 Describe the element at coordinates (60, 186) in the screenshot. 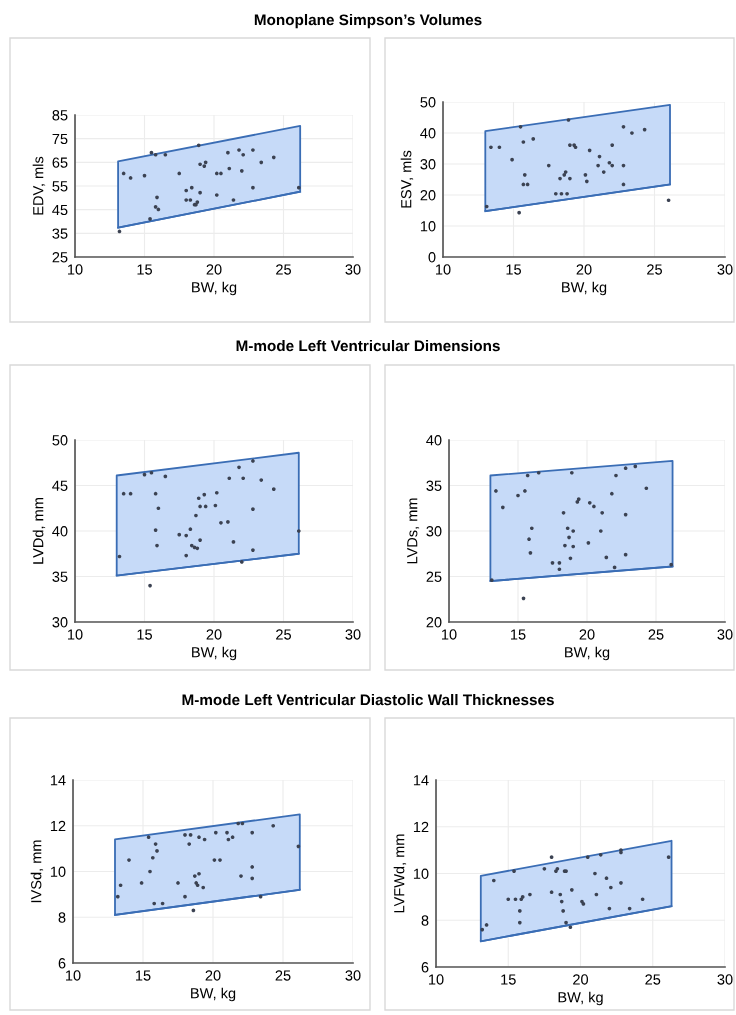

I see `y-tick-label: 55` at that location.